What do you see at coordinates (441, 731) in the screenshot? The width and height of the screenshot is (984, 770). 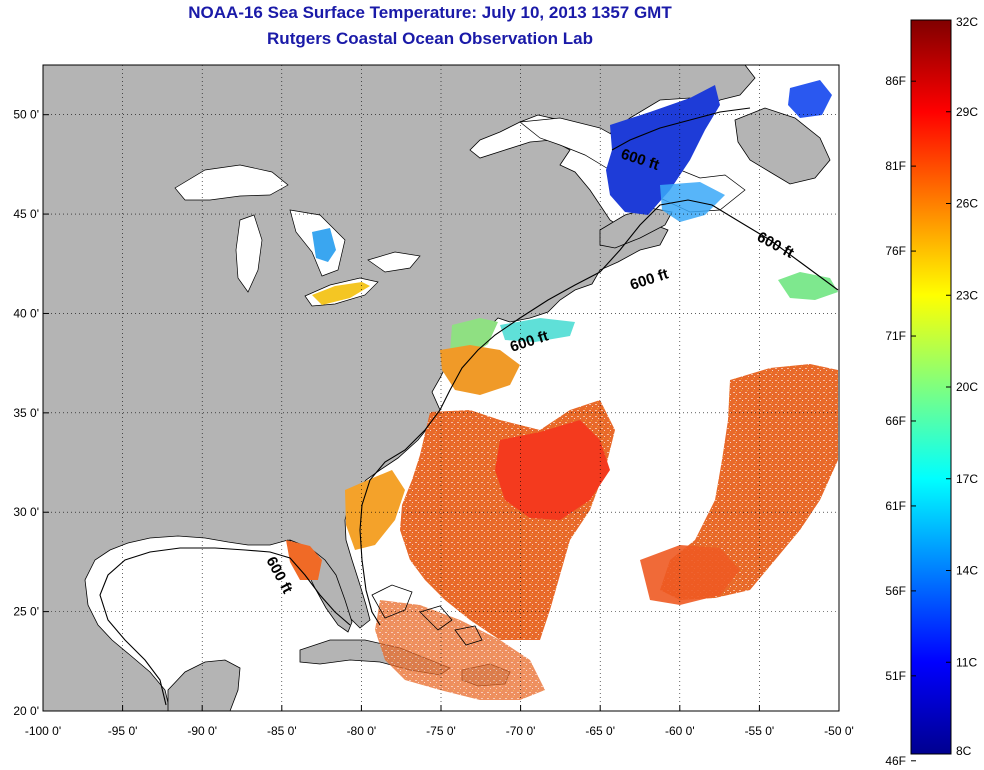 I see `lon-tick-label: -75 0'` at bounding box center [441, 731].